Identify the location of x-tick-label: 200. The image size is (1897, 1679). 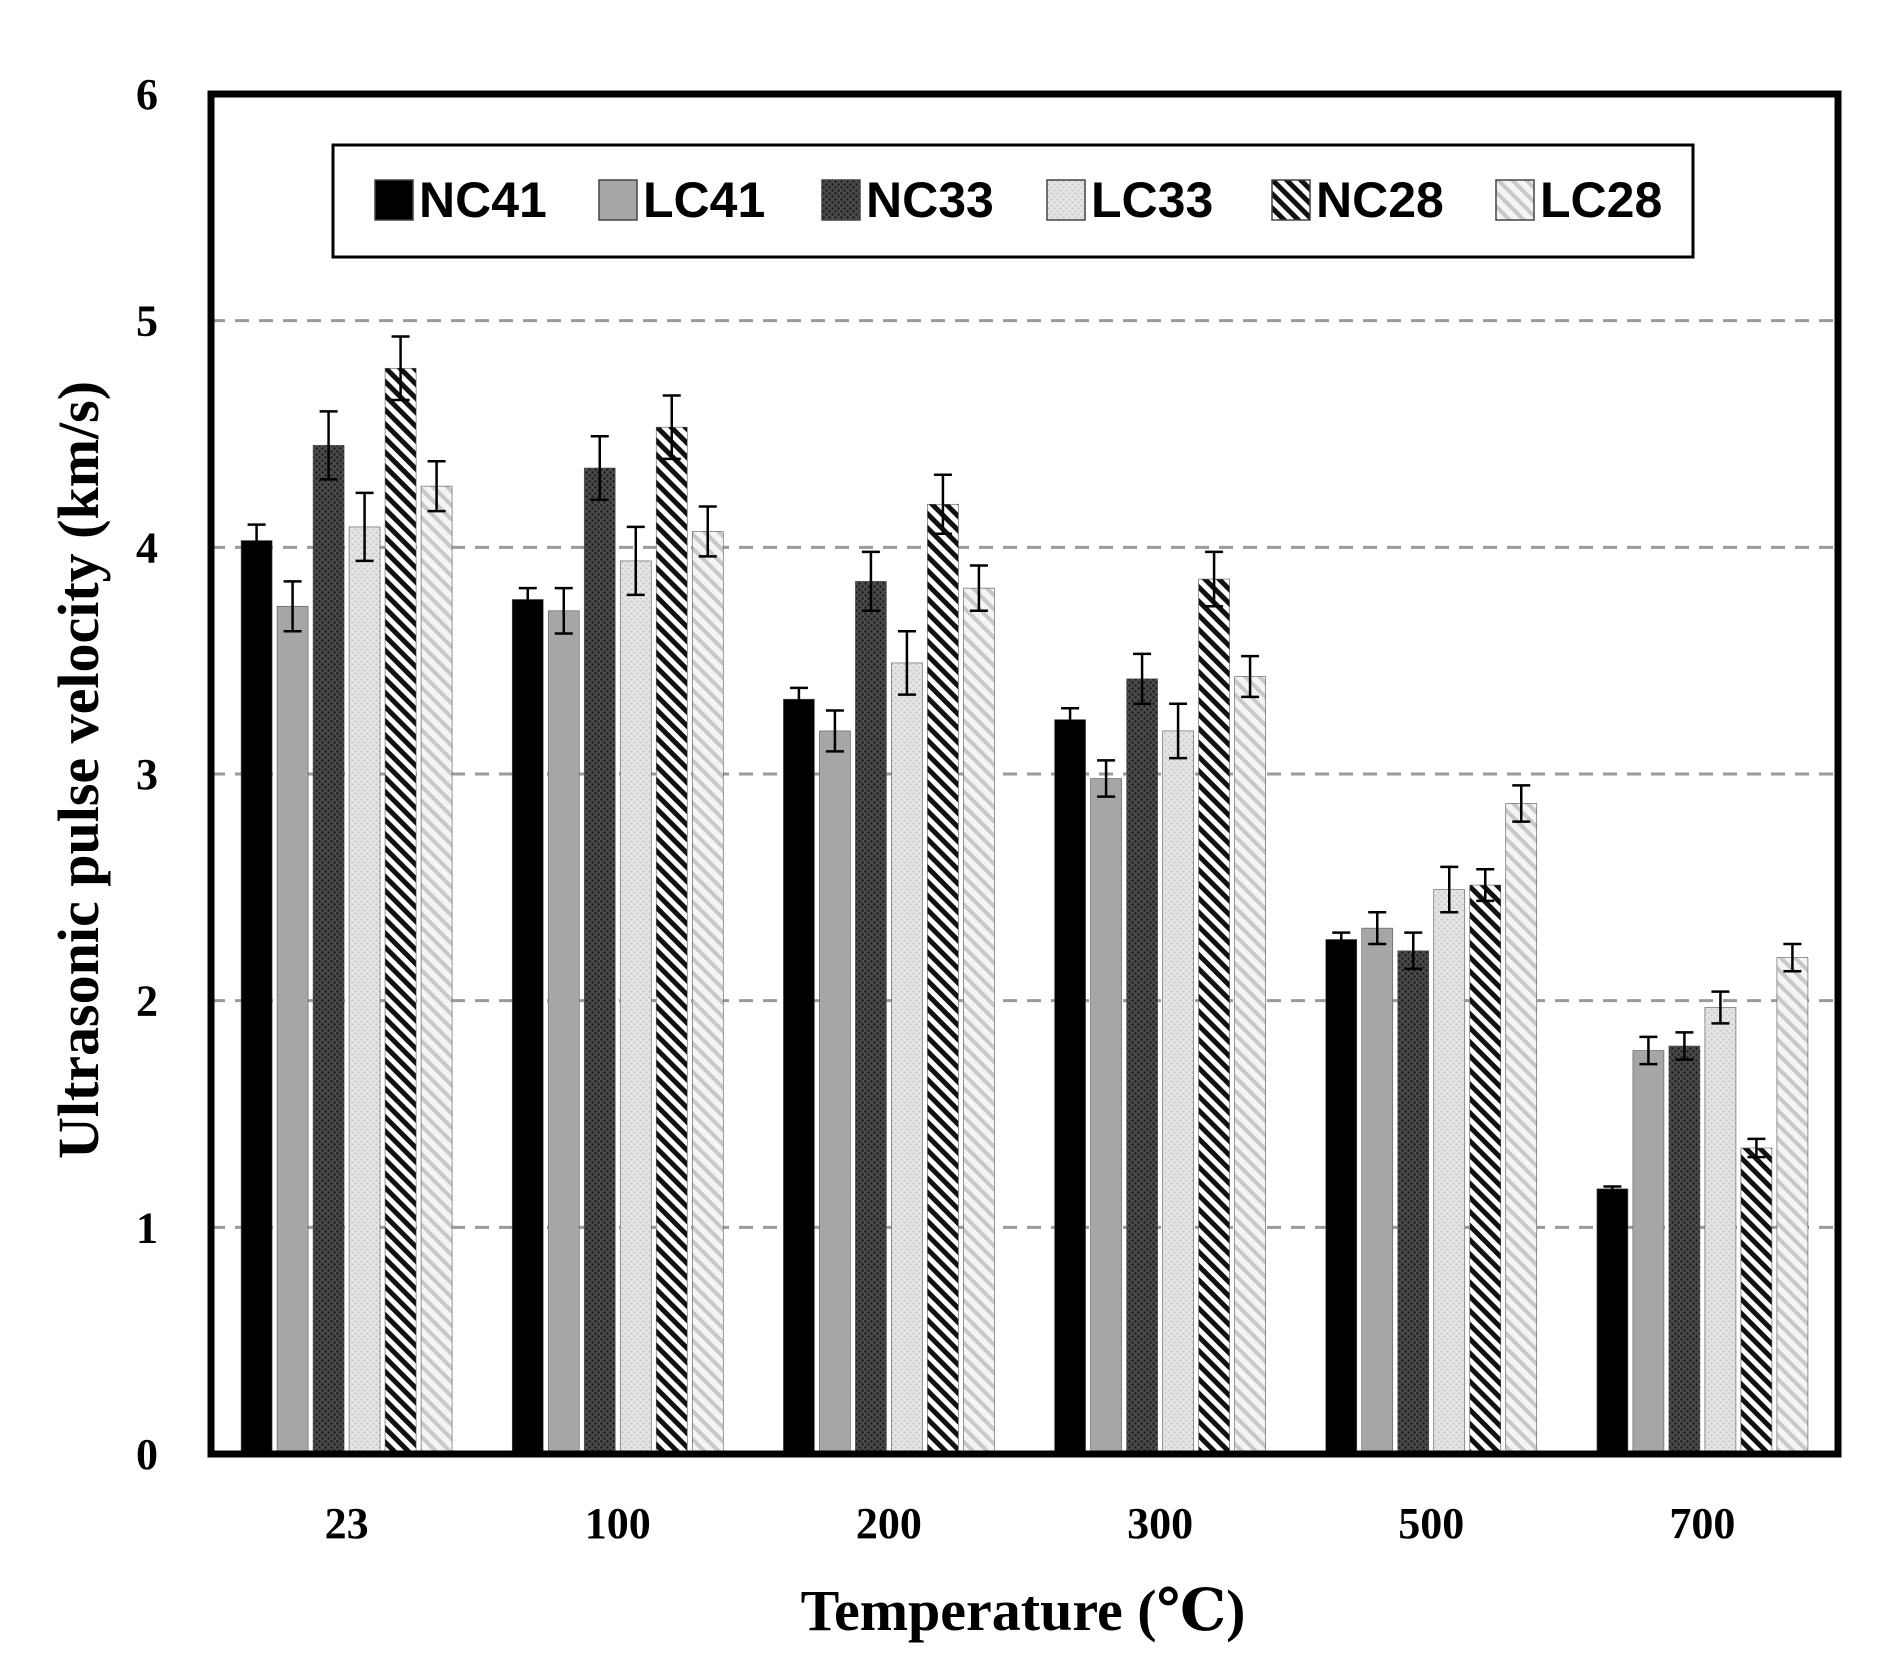
(889, 1523).